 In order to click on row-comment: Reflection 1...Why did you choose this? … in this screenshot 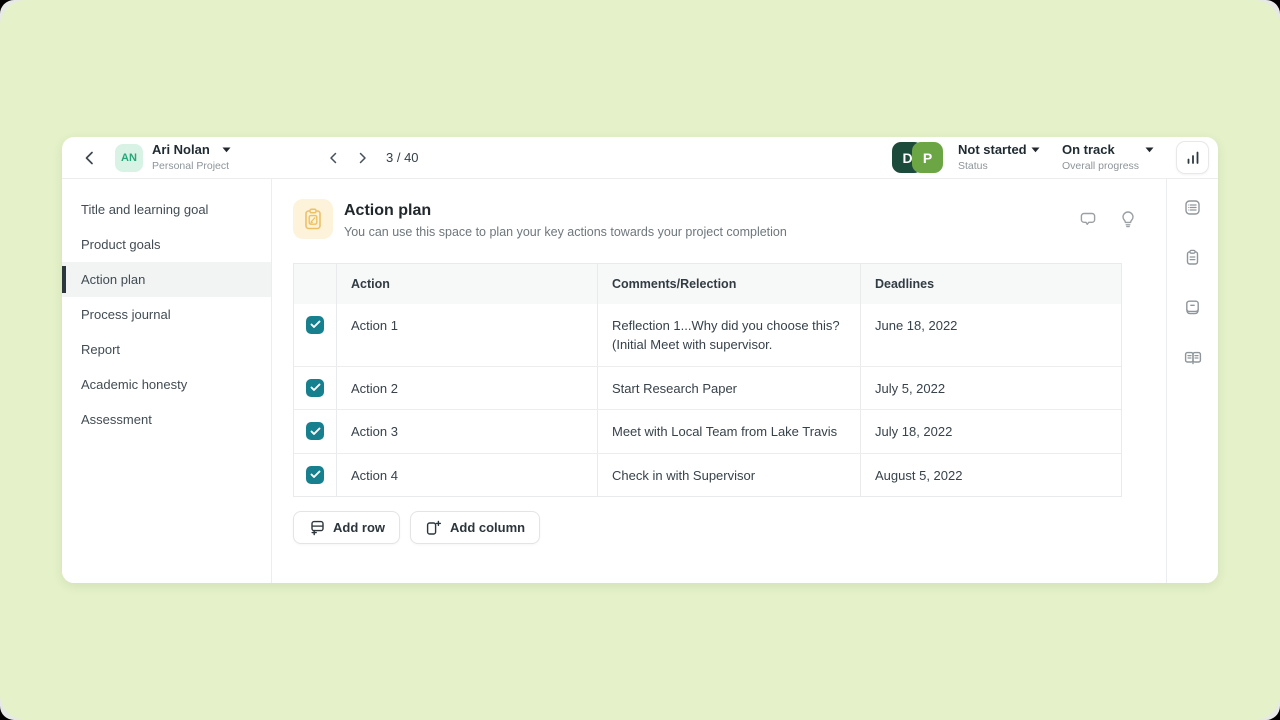, I will do `click(729, 334)`.